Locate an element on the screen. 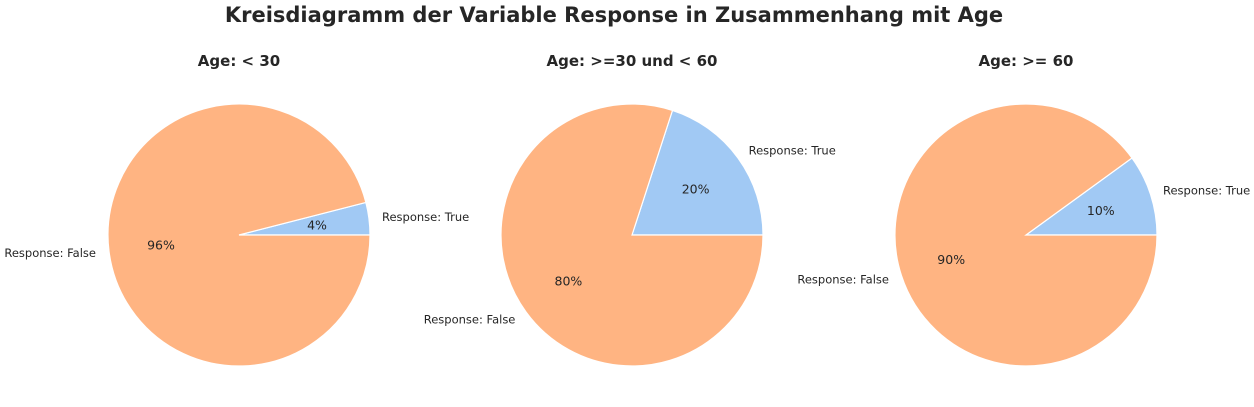 Image resolution: width=1254 pixels, height=407 pixels. slice-percentage: 10% is located at coordinates (1101, 210).